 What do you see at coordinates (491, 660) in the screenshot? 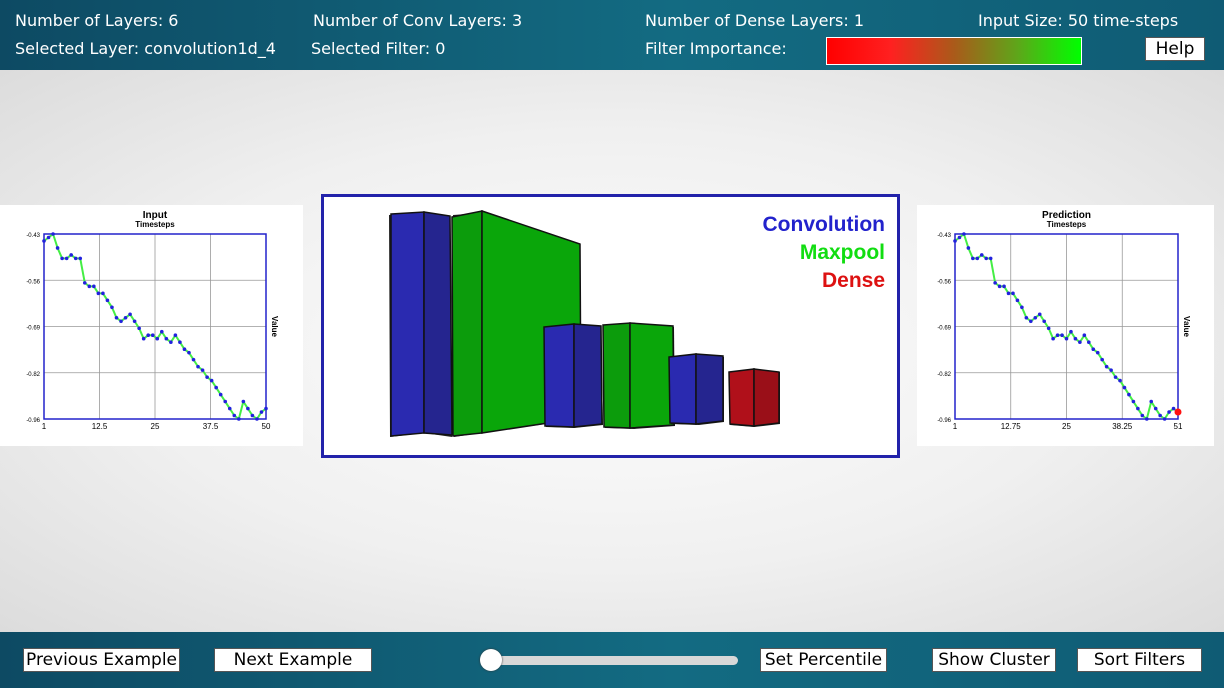
I see `percentile-slider-thumb` at bounding box center [491, 660].